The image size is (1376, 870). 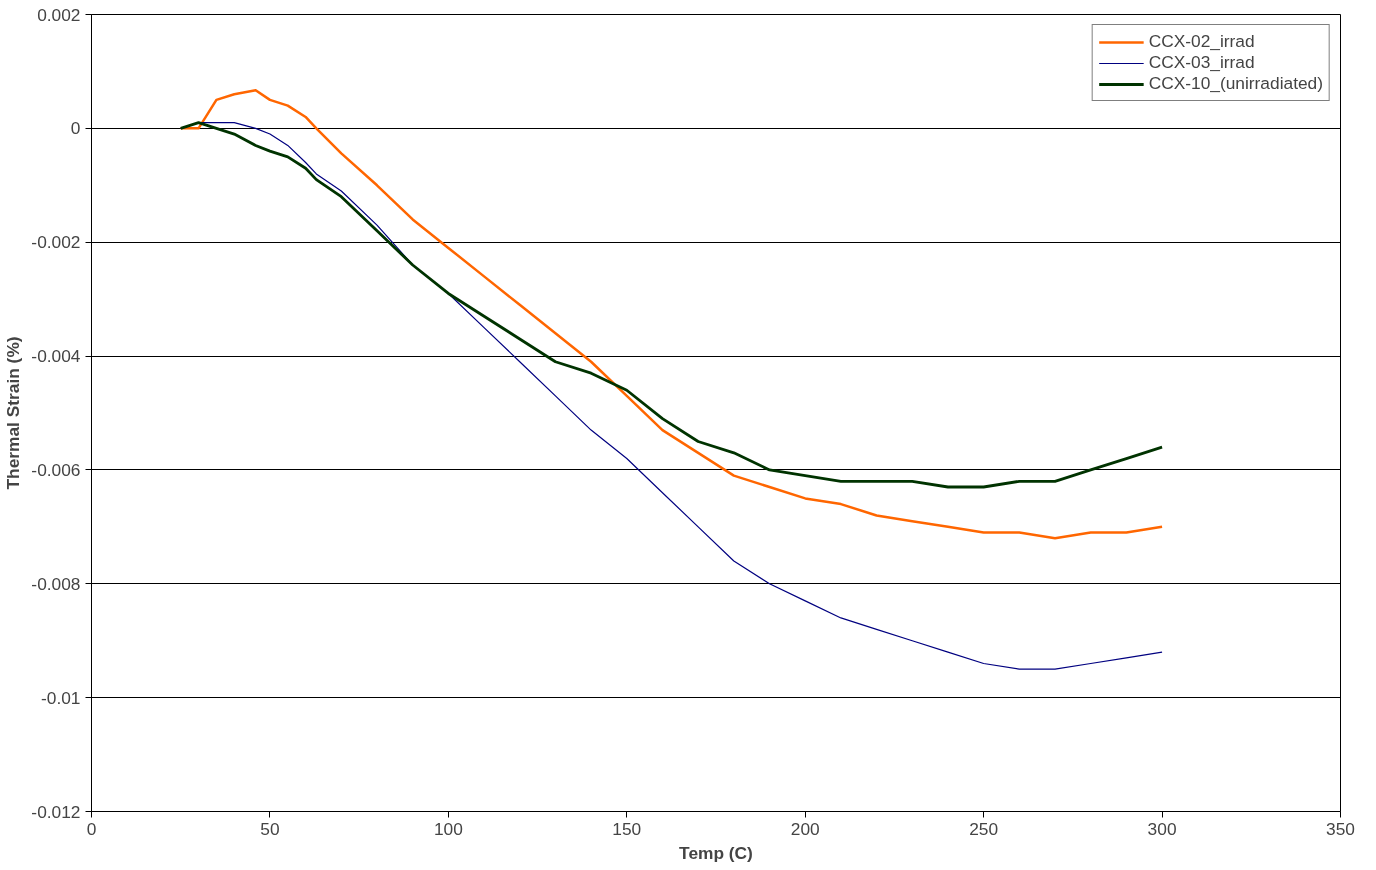 What do you see at coordinates (1201, 62) in the screenshot?
I see `legend-label: CCX-03_irrad` at bounding box center [1201, 62].